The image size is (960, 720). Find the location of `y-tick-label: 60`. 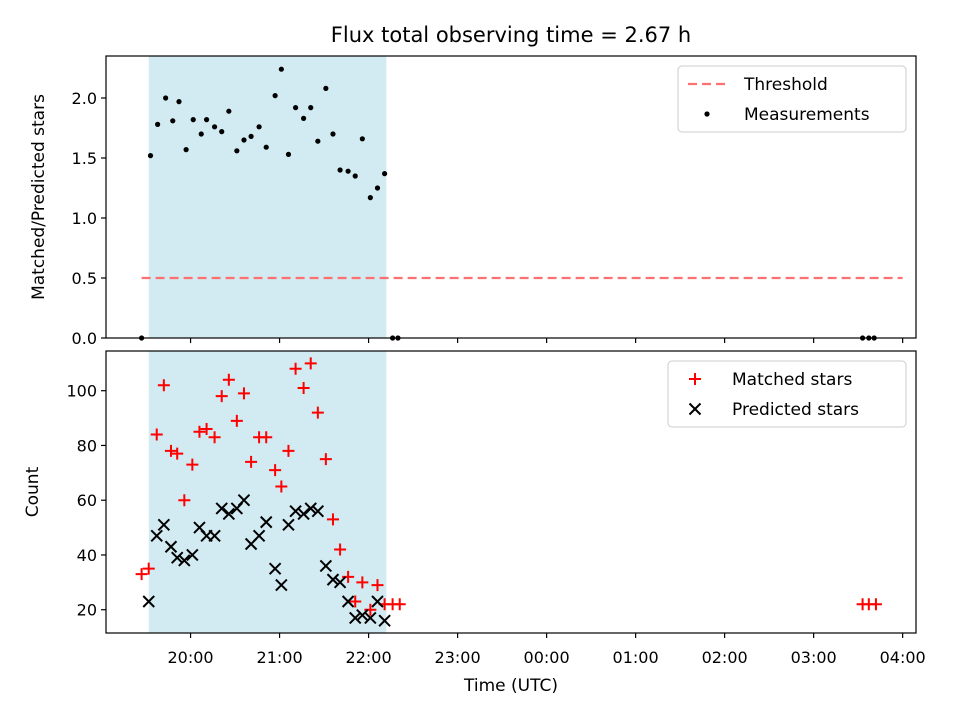

y-tick-label: 60 is located at coordinates (87, 500).